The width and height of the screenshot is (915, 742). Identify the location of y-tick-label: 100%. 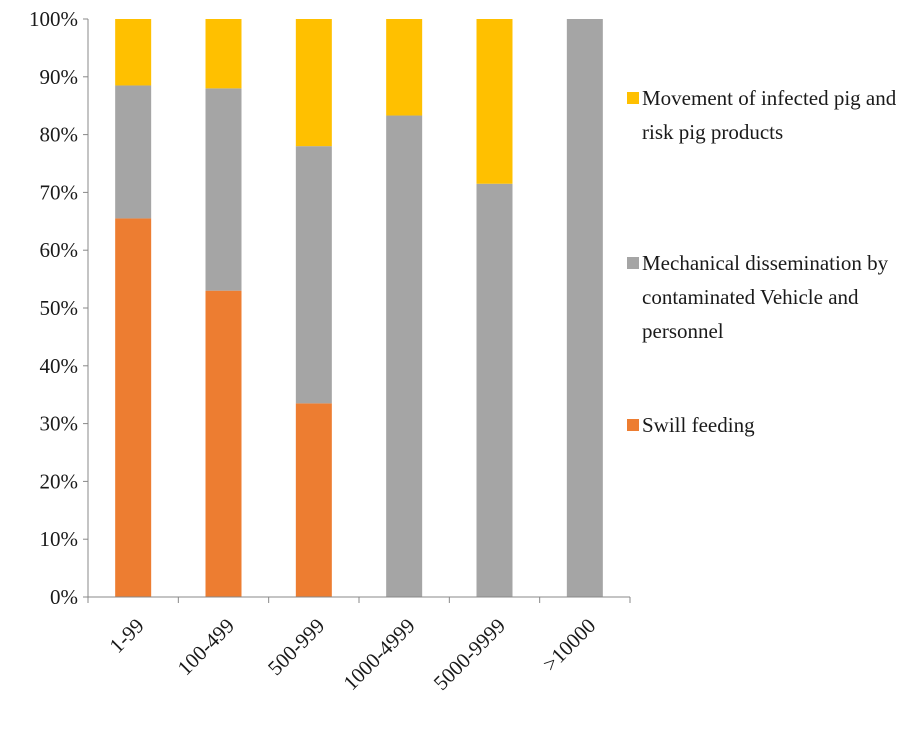
(53, 19).